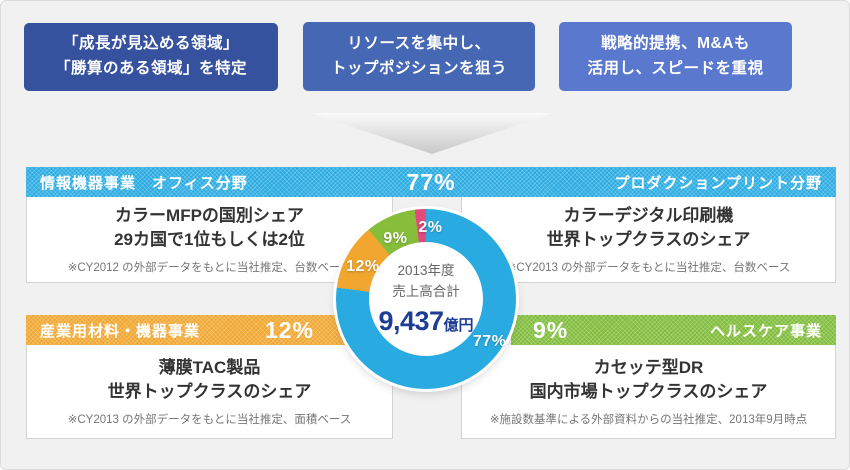  Describe the element at coordinates (718, 183) in the screenshot. I see `production-print-label: プロダクションプリント分野` at that location.